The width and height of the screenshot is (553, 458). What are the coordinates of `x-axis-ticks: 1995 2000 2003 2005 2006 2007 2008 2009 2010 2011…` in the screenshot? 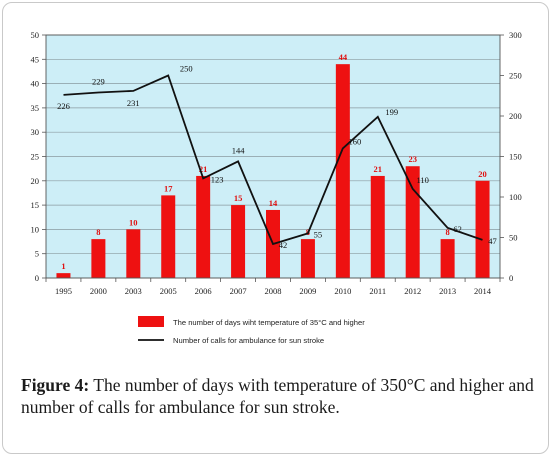 It's located at (273, 287).